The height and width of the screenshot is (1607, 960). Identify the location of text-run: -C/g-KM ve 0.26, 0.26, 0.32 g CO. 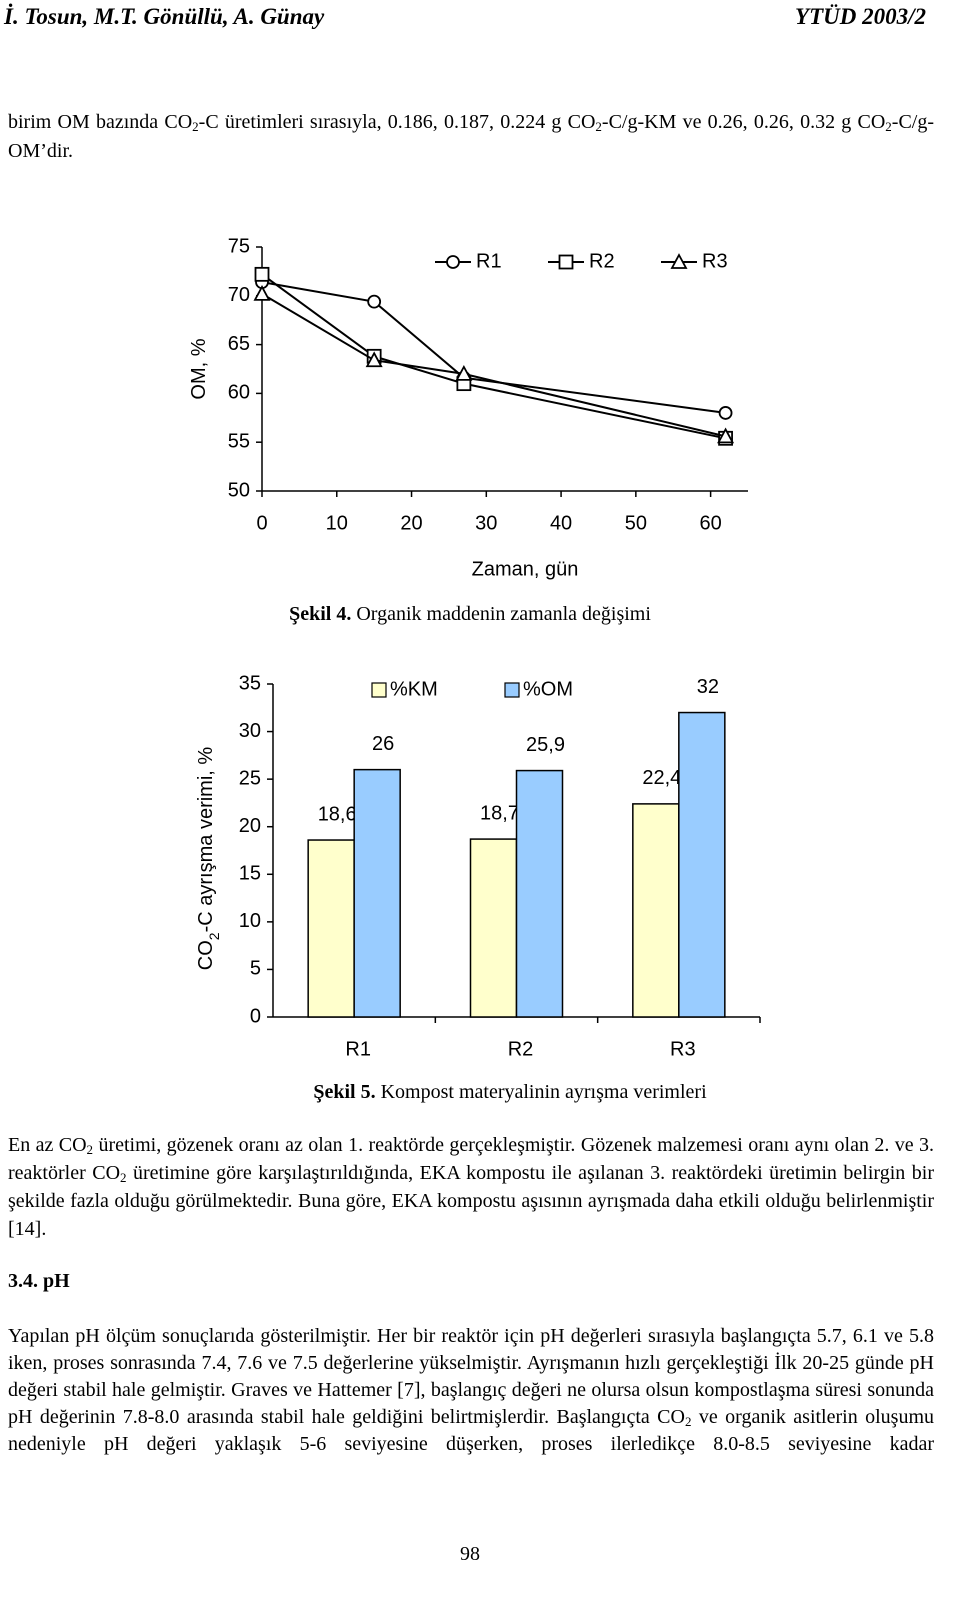
(743, 122).